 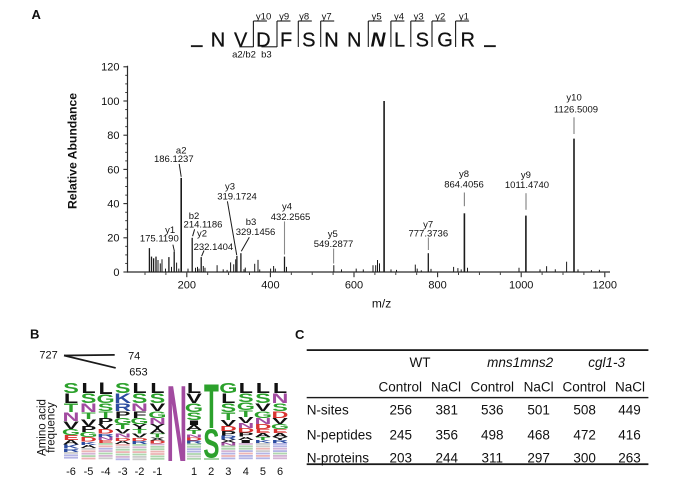 I want to click on svg-text: 232.1404, so click(x=214, y=247).